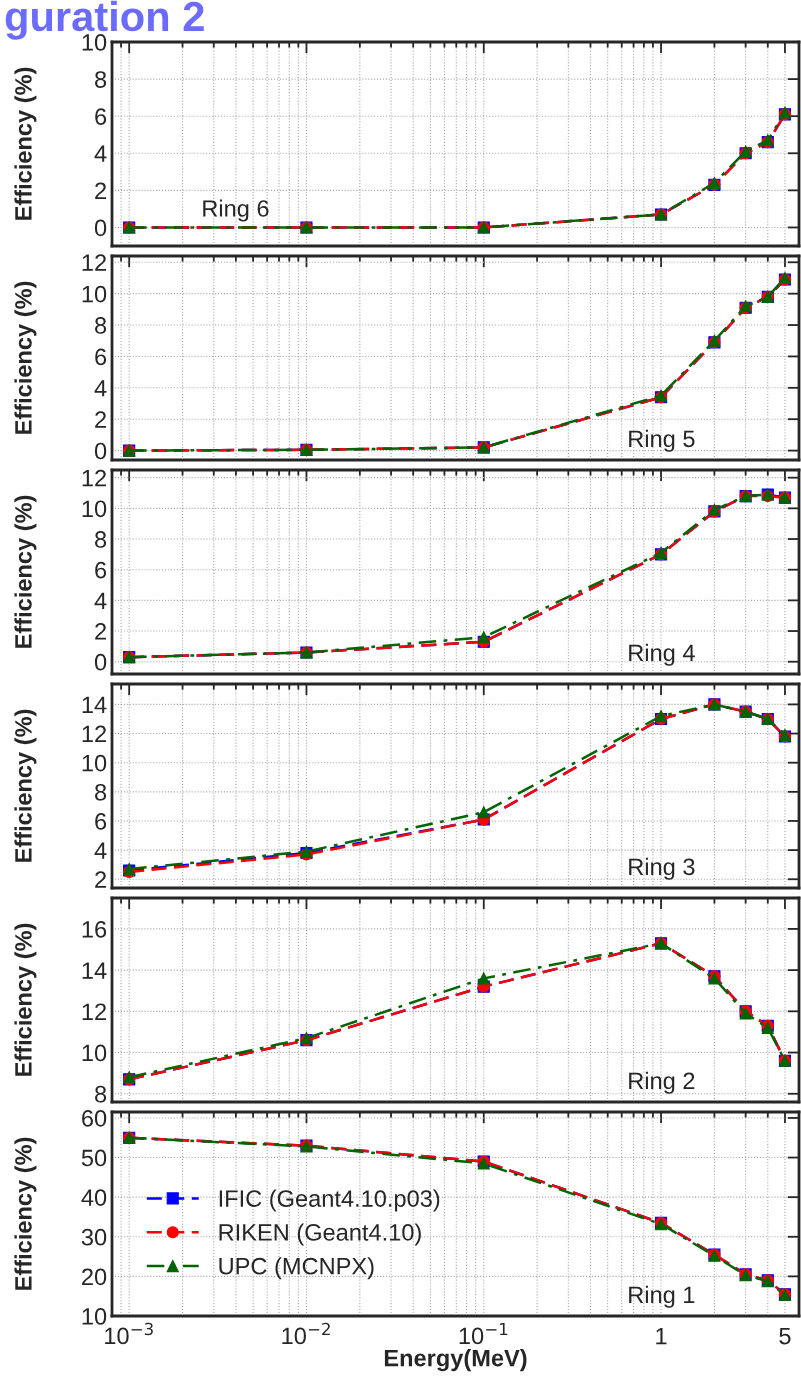 Image resolution: width=801 pixels, height=1389 pixels. What do you see at coordinates (296, 1268) in the screenshot?
I see `legend-label: UPC (MCNPX)` at bounding box center [296, 1268].